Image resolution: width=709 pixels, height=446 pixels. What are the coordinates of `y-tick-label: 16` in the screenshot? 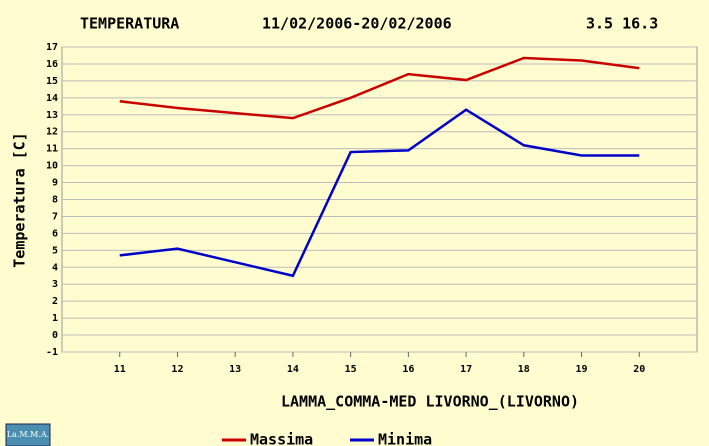 It's located at (52, 64).